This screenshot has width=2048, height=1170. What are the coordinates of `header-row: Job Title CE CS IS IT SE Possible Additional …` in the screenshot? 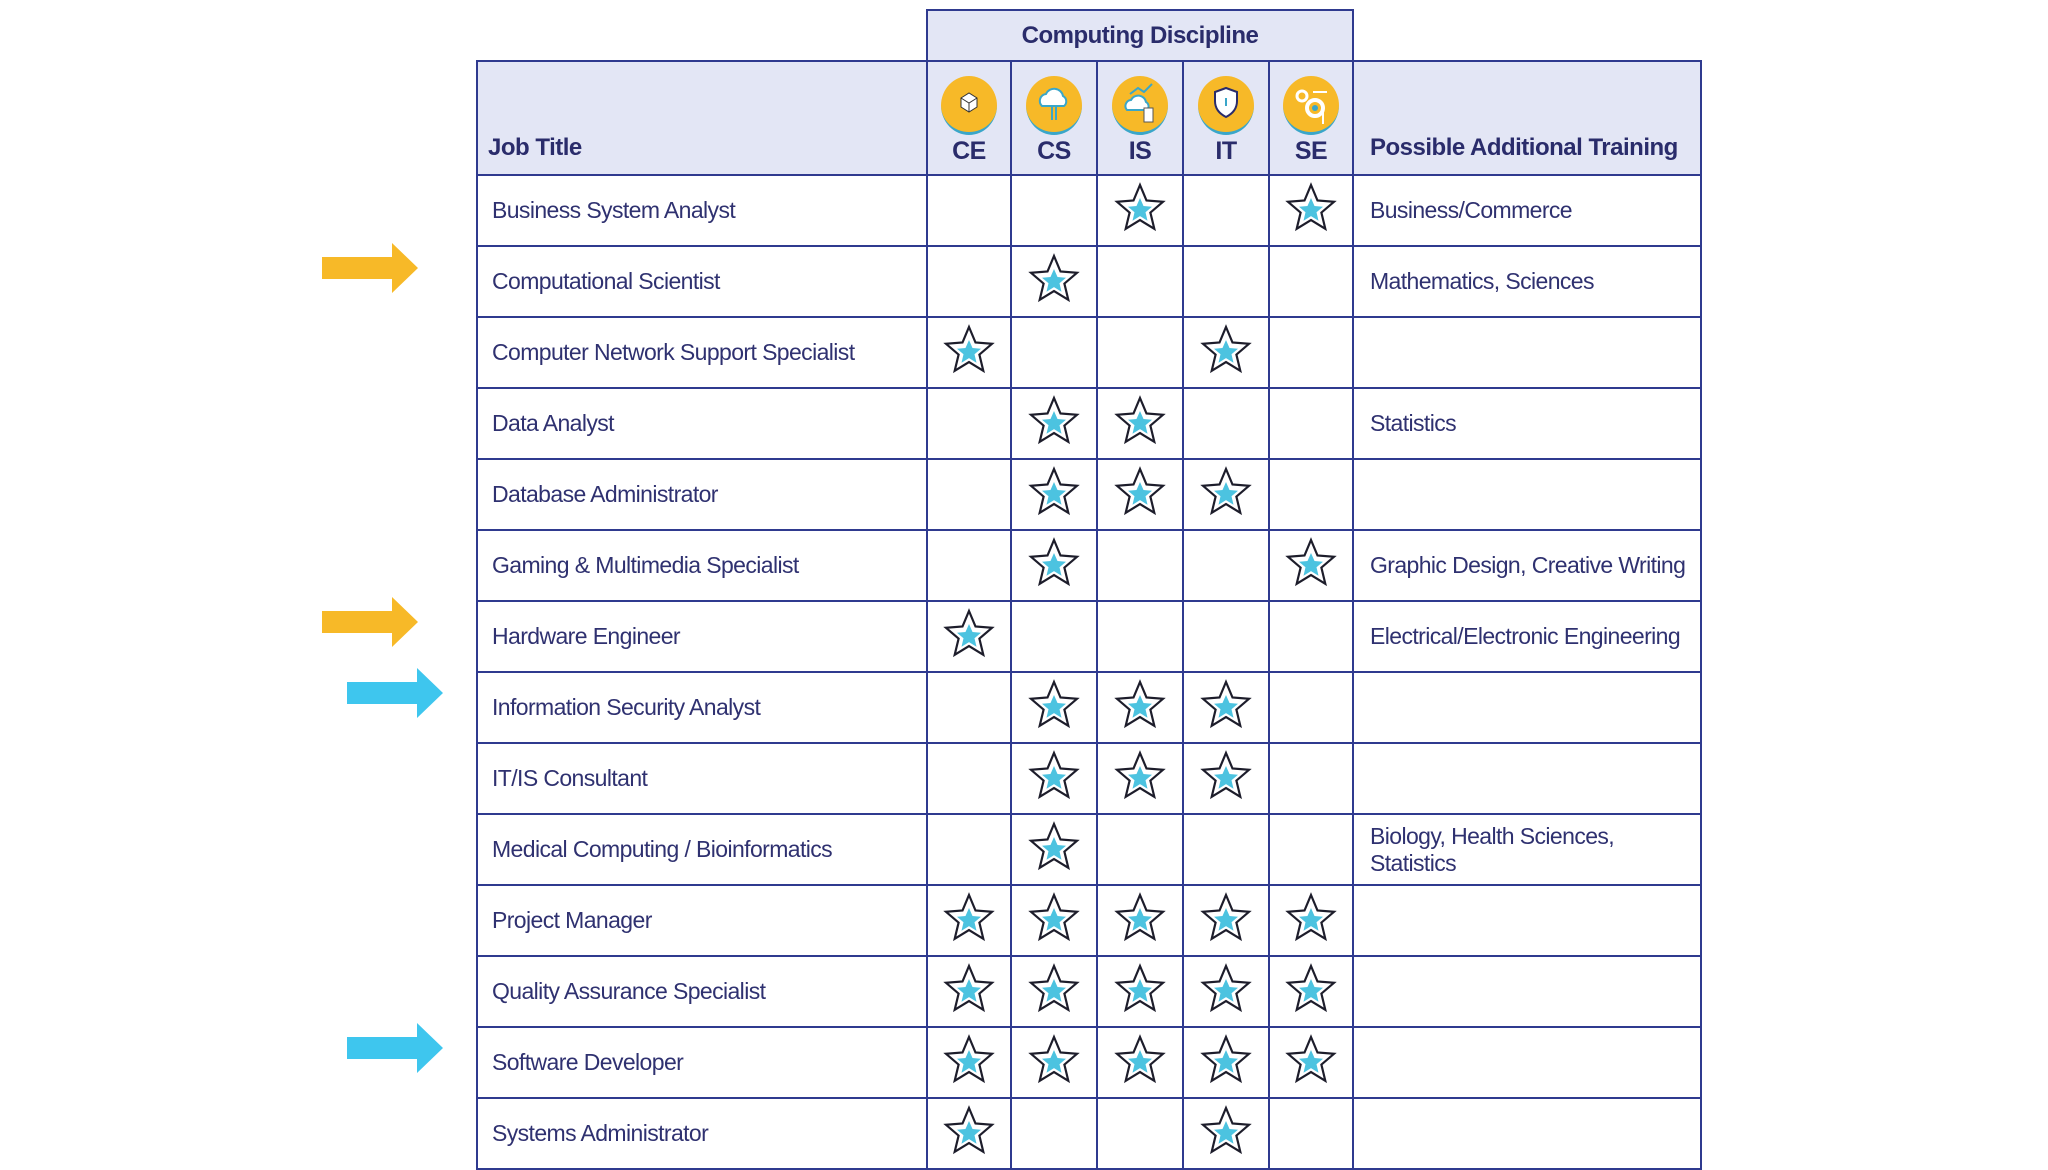 It's located at (1089, 118).